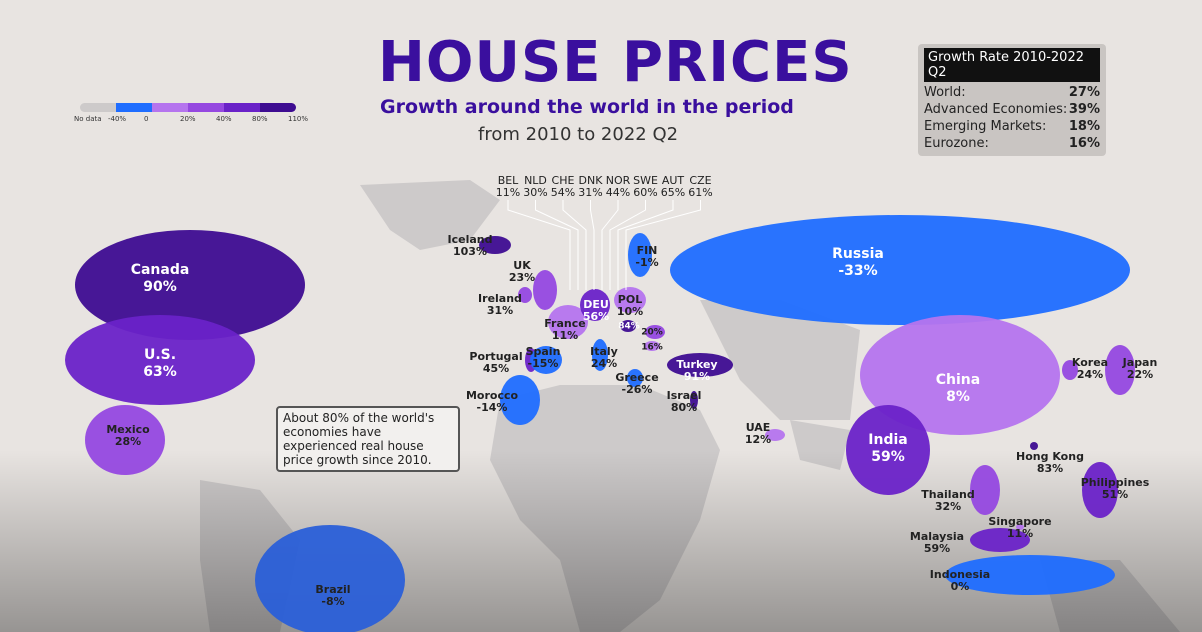 The image size is (1202, 632). I want to click on country-name: Morocco, so click(492, 395).